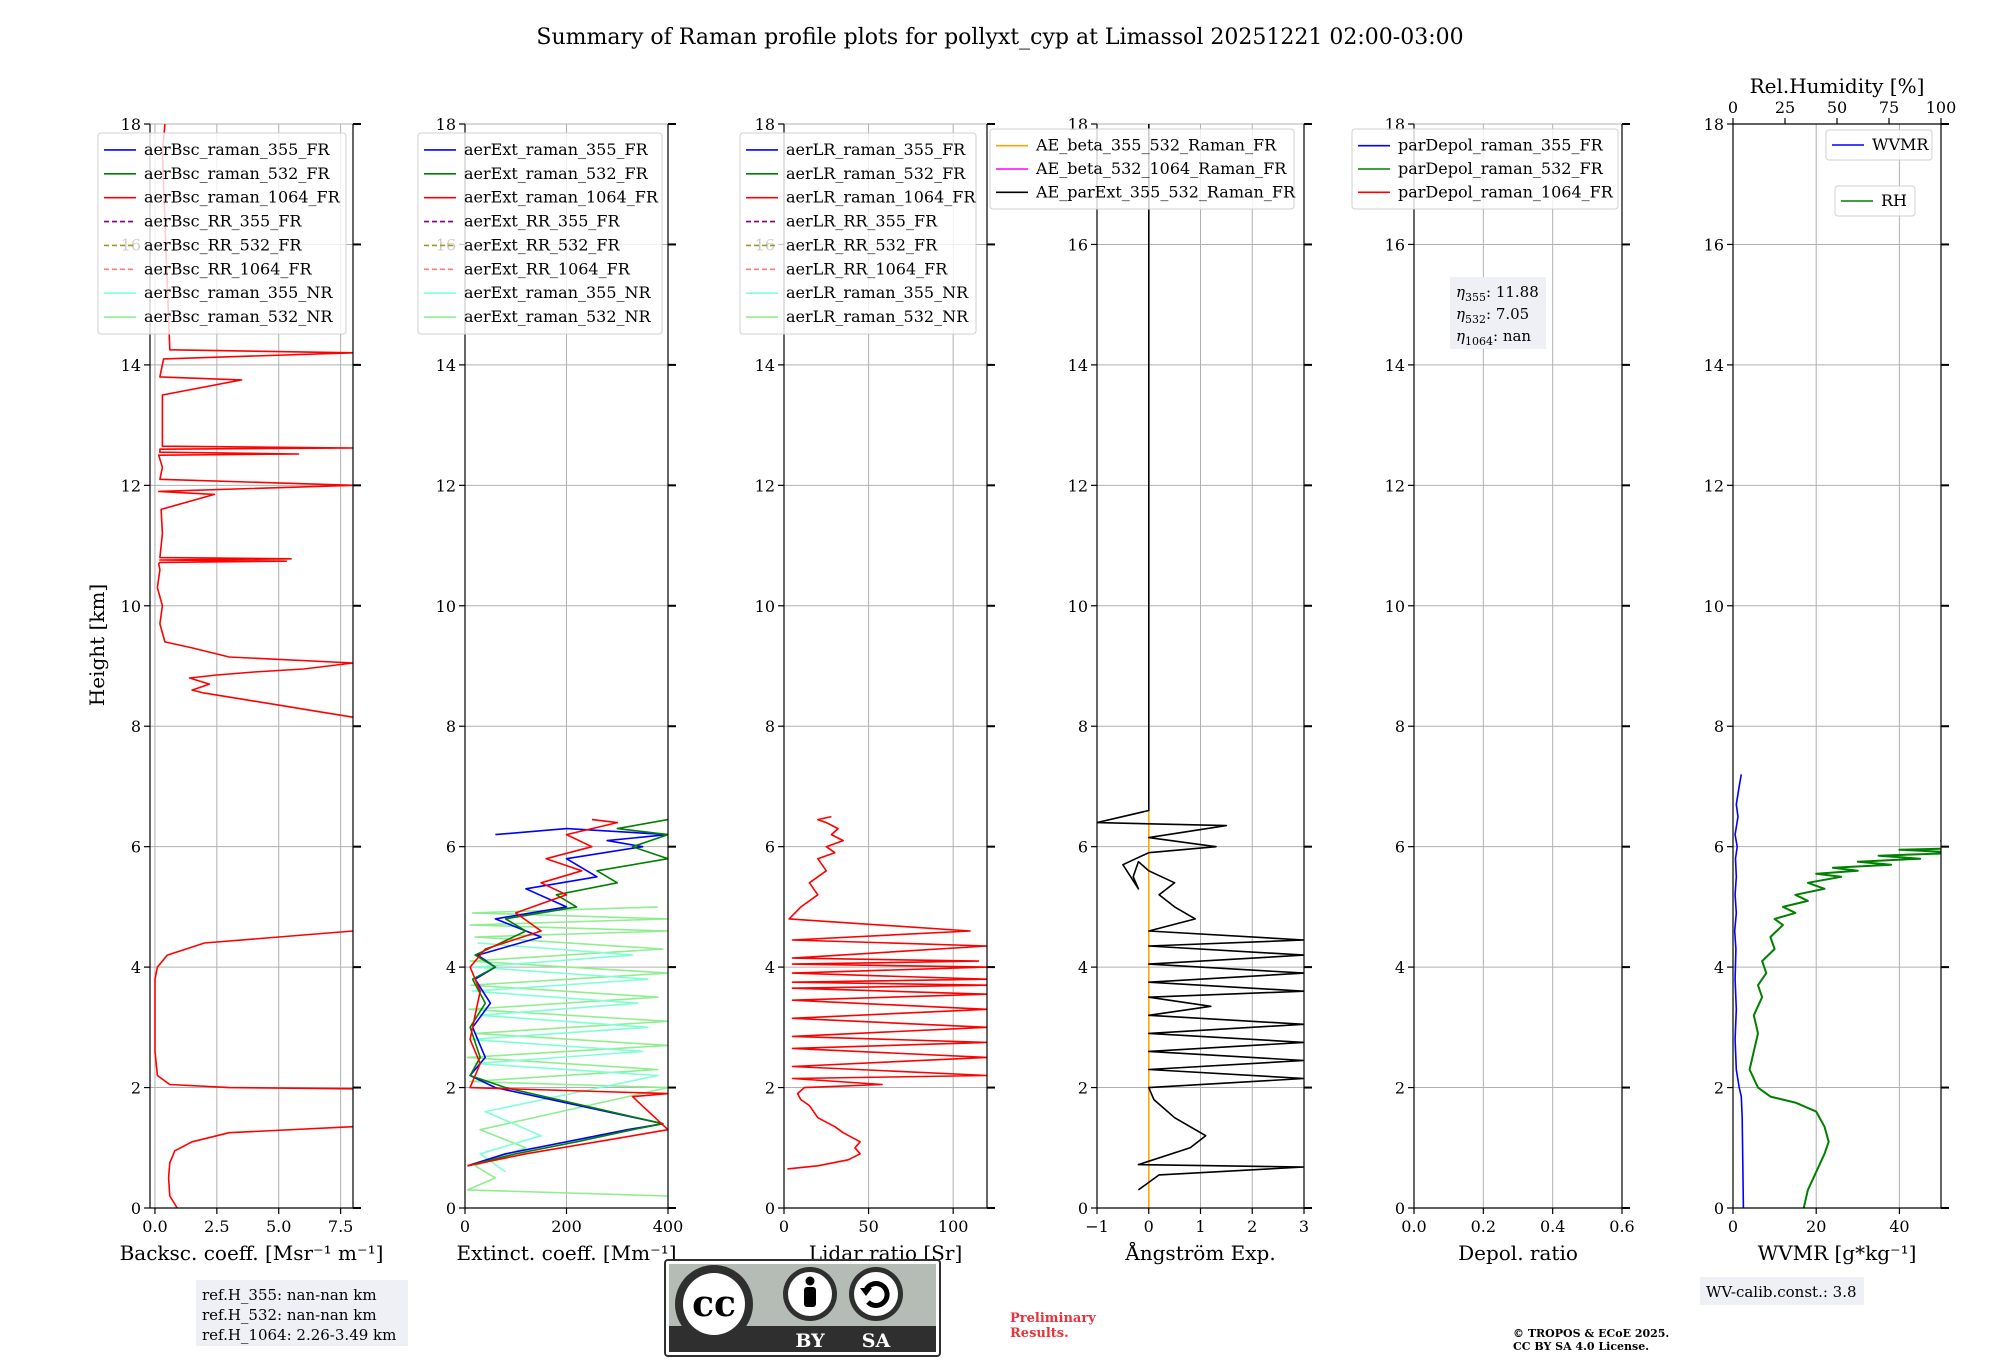  I want to click on series-aerext-raman-355-nr, so click(564, 1057).